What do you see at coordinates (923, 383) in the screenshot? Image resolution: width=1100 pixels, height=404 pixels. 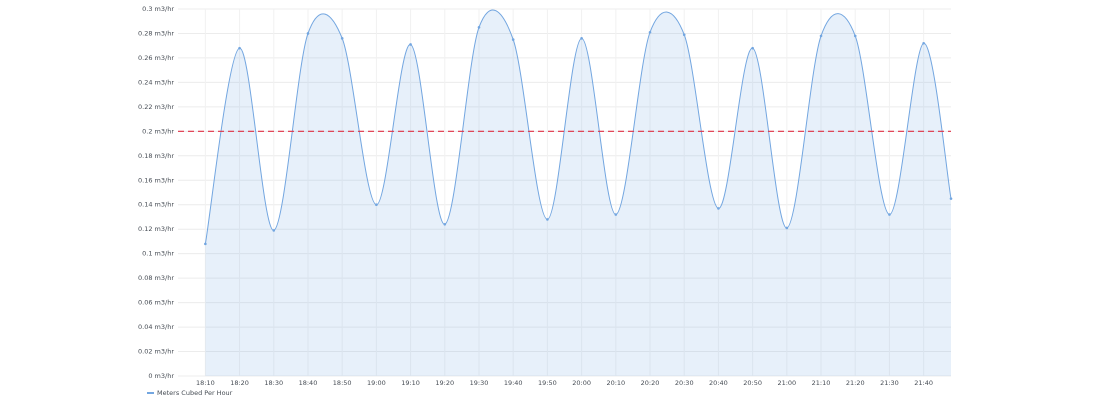 I see `x-tick-label: 21:40` at bounding box center [923, 383].